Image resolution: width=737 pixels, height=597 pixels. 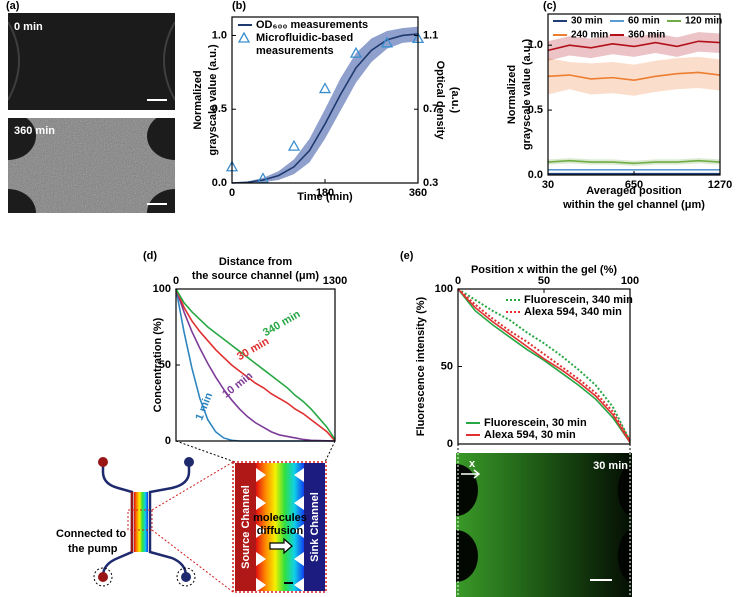 I want to click on panel-label: (b), so click(x=239, y=6).